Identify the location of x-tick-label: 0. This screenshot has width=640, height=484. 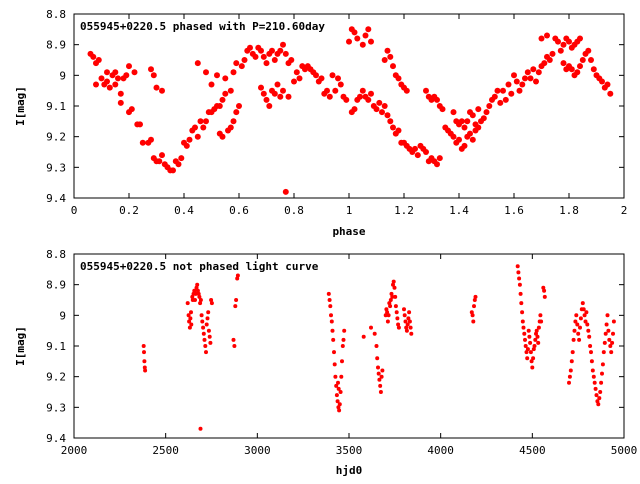
(74, 210).